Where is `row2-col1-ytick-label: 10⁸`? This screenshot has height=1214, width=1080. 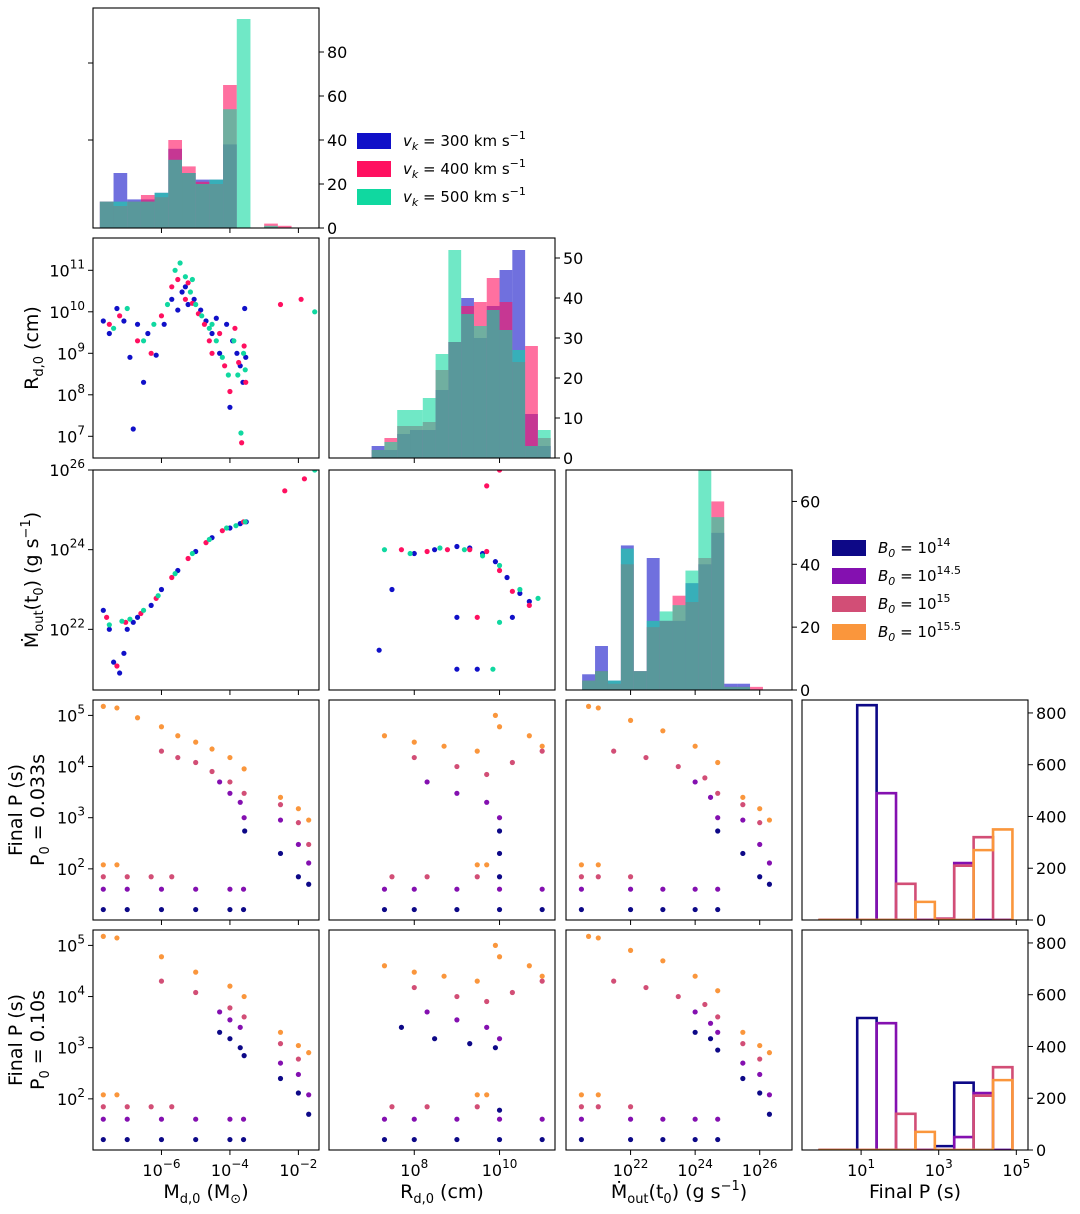 row2-col1-ytick-label: 10⁸ is located at coordinates (71, 393).